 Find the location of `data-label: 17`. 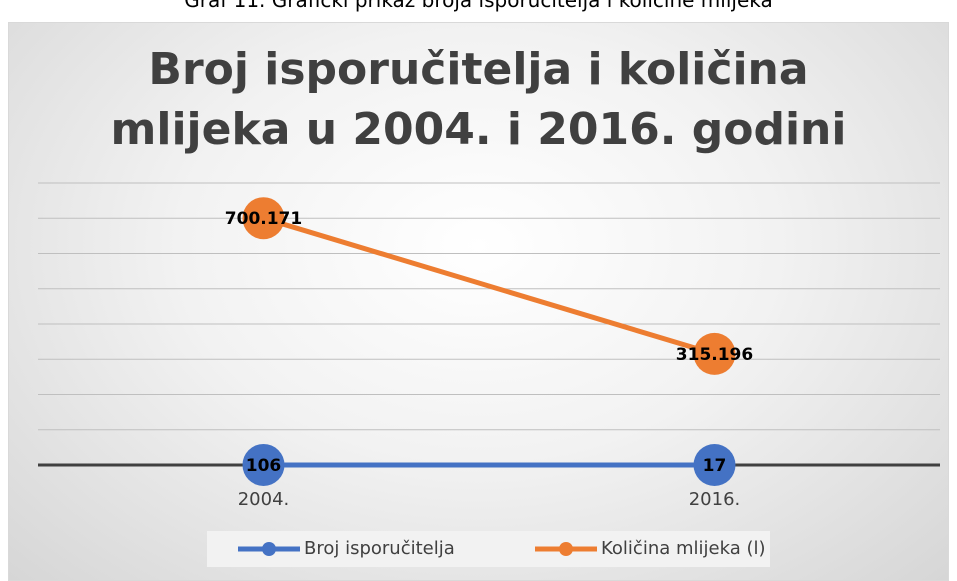

data-label: 17 is located at coordinates (715, 466).